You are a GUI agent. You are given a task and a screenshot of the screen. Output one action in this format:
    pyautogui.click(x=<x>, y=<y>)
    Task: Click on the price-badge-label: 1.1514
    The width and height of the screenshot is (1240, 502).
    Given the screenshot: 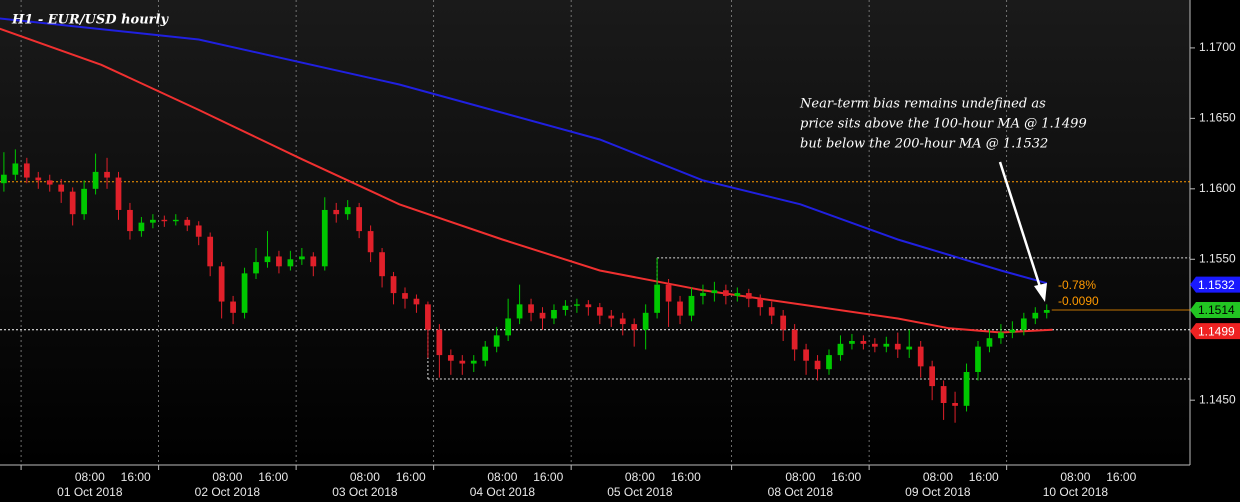 What is the action you would take?
    pyautogui.click(x=1216, y=310)
    